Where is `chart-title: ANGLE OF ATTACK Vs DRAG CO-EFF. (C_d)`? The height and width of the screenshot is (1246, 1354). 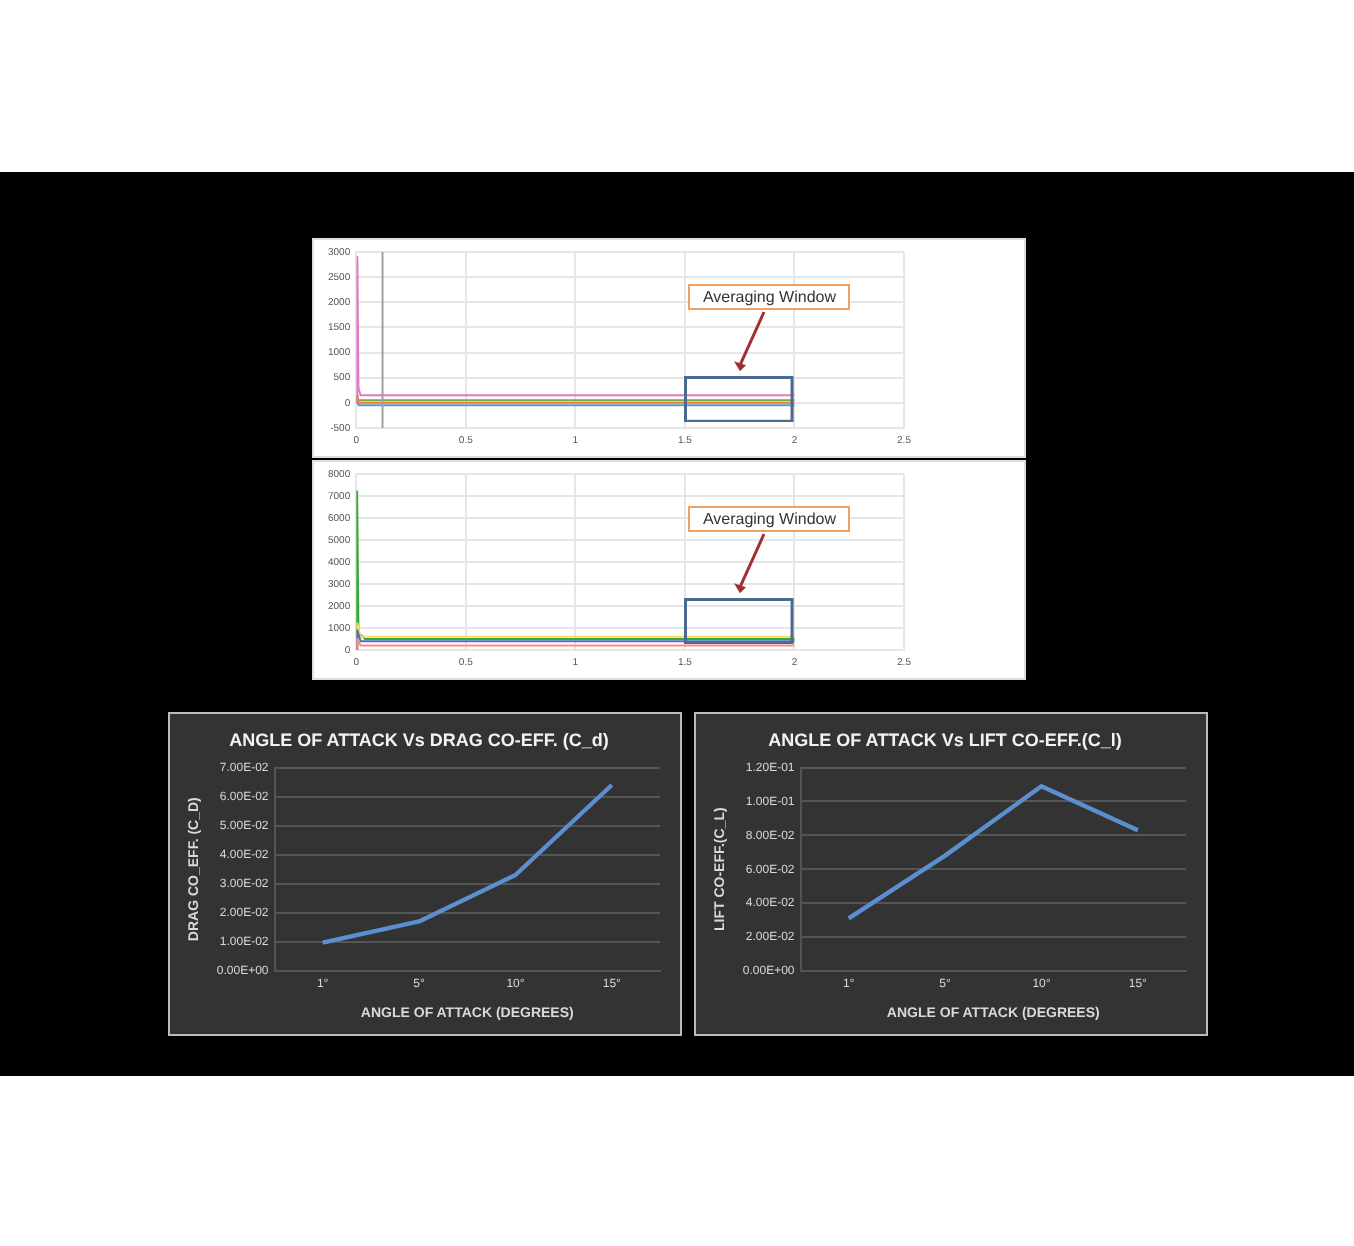
chart-title: ANGLE OF ATTACK Vs DRAG CO-EFF. (C_d) is located at coordinates (419, 739).